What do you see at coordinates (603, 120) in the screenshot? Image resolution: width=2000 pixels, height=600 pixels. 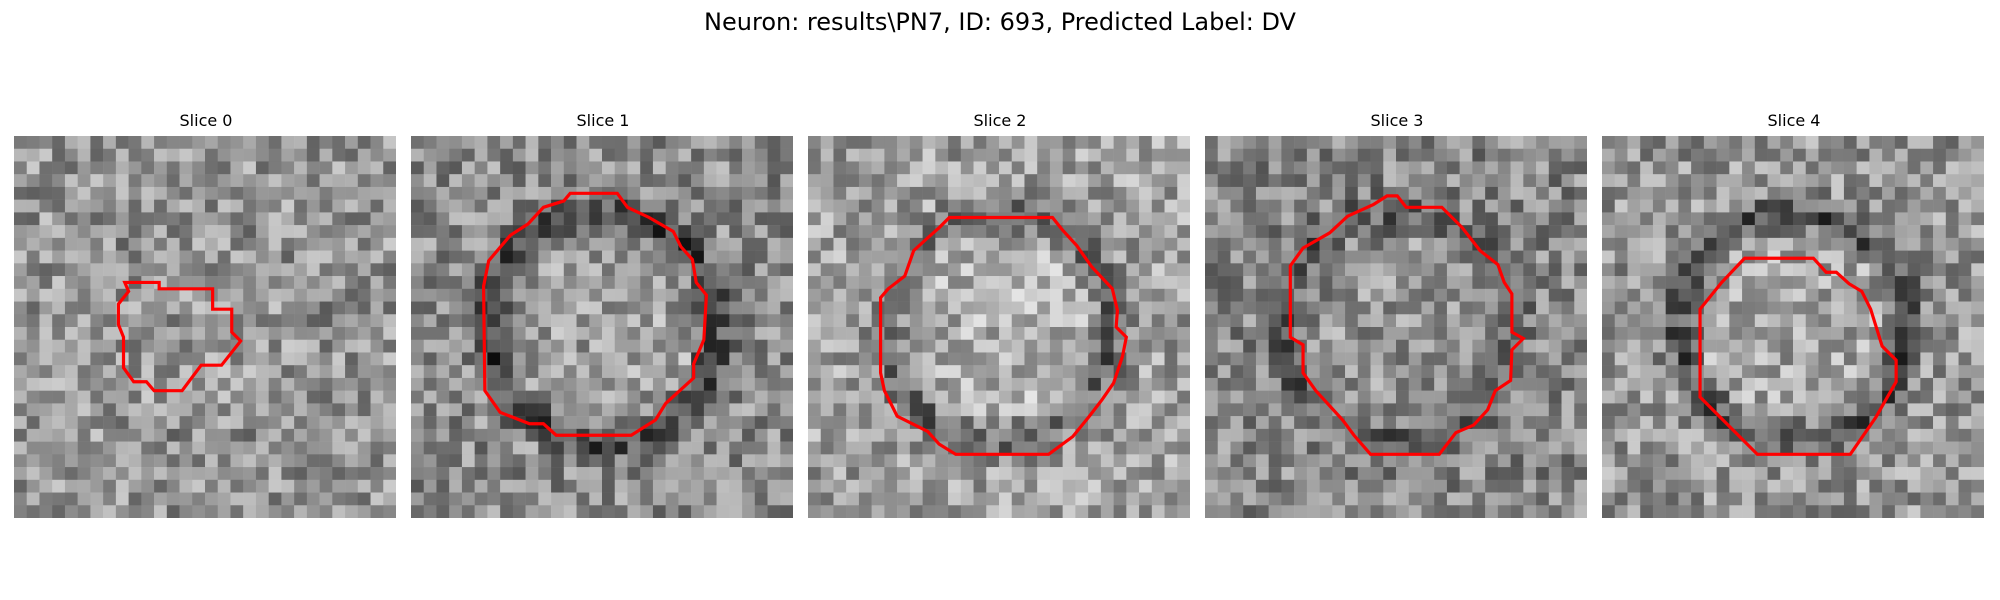 I see `slice-title-1: Slice 1` at bounding box center [603, 120].